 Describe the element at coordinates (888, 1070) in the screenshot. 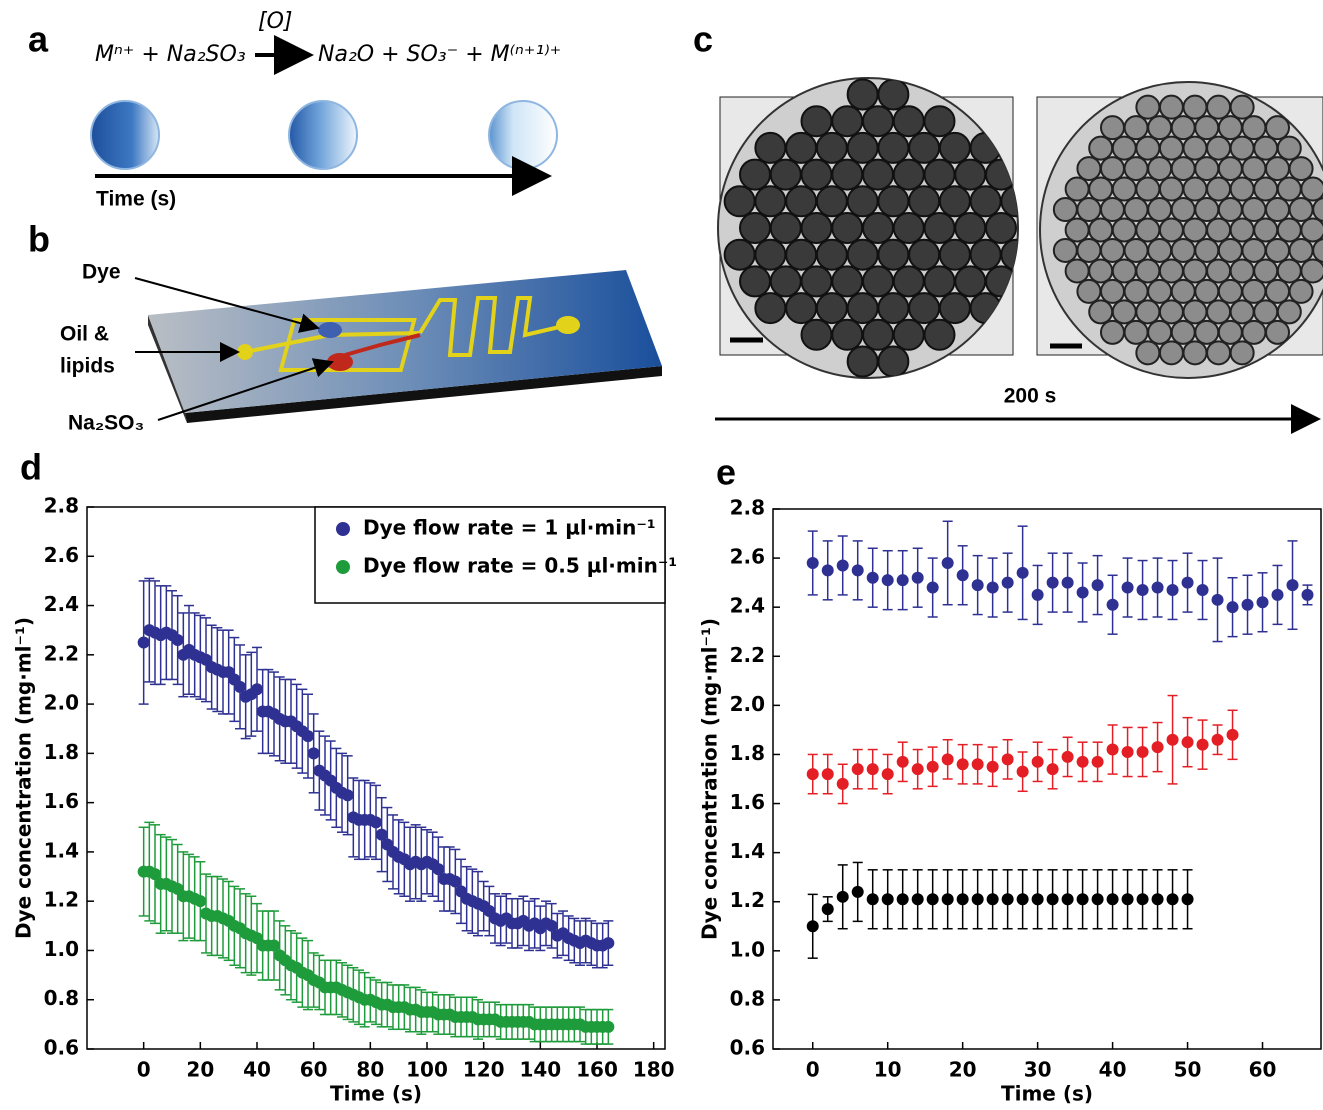

I see `x-tick-label: 10` at that location.